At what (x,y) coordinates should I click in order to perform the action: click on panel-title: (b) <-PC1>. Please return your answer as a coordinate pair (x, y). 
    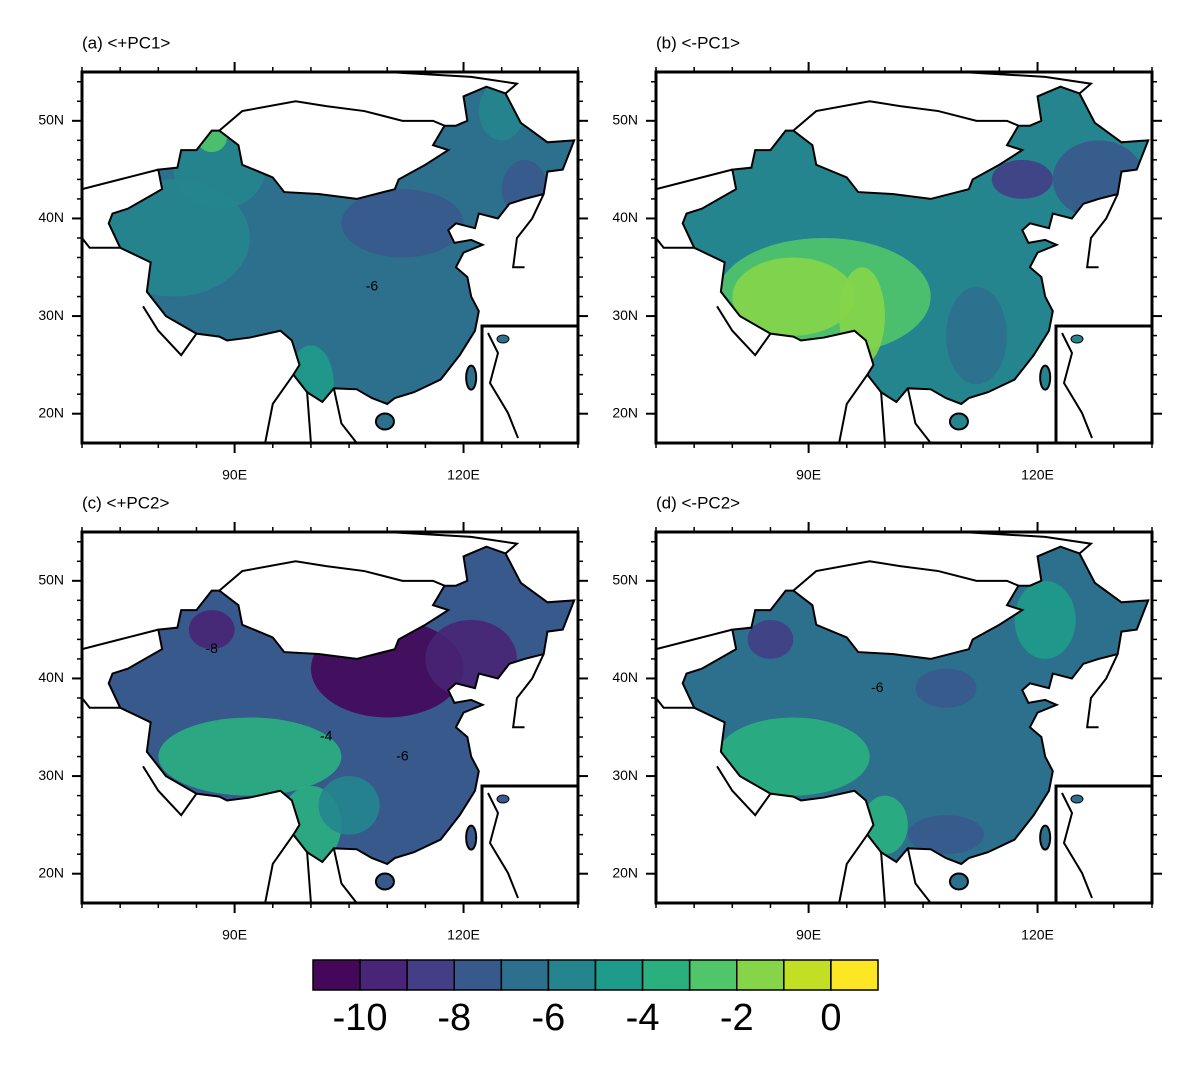
    Looking at the image, I should click on (698, 42).